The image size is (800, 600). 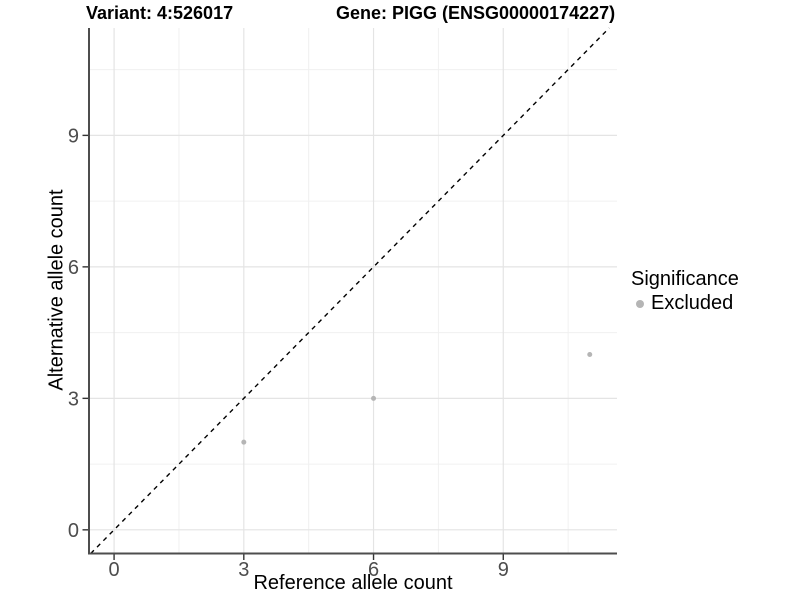 I want to click on x-tick-label: 3, so click(x=243, y=570).